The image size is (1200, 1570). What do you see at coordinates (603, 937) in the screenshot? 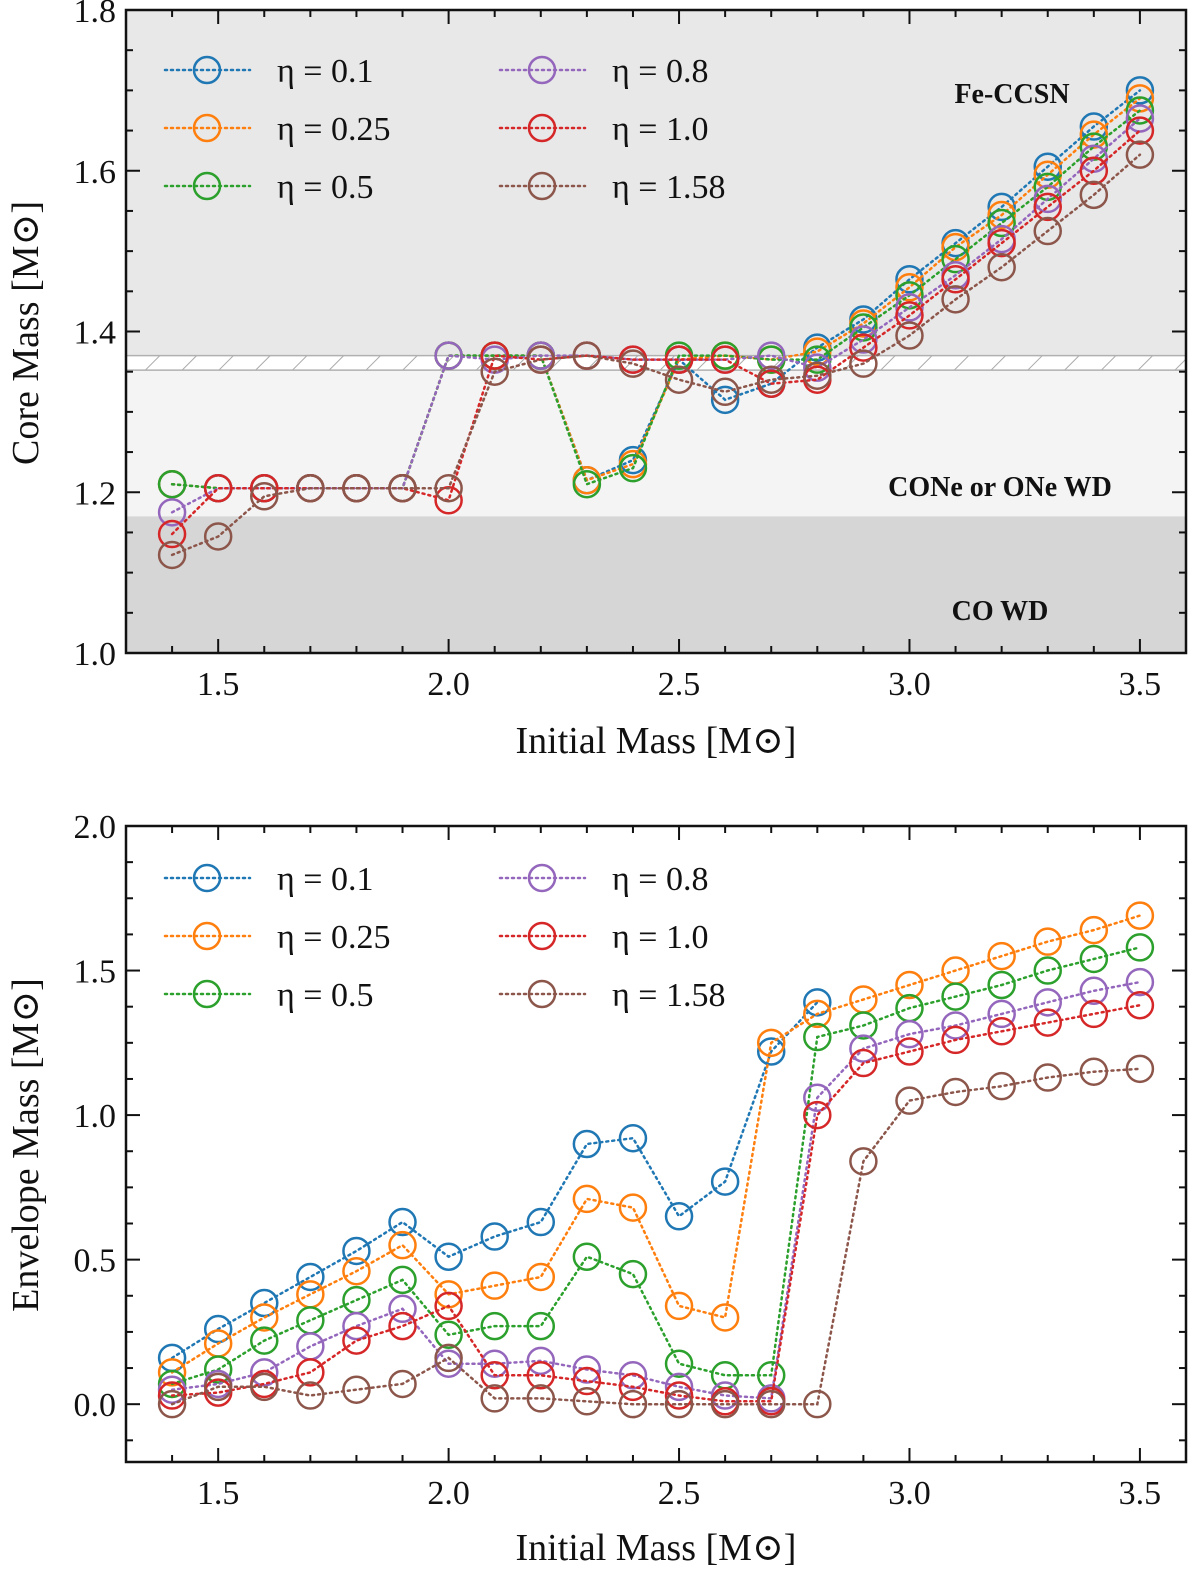
I see `legend-item-4: η = 1.0` at bounding box center [603, 937].